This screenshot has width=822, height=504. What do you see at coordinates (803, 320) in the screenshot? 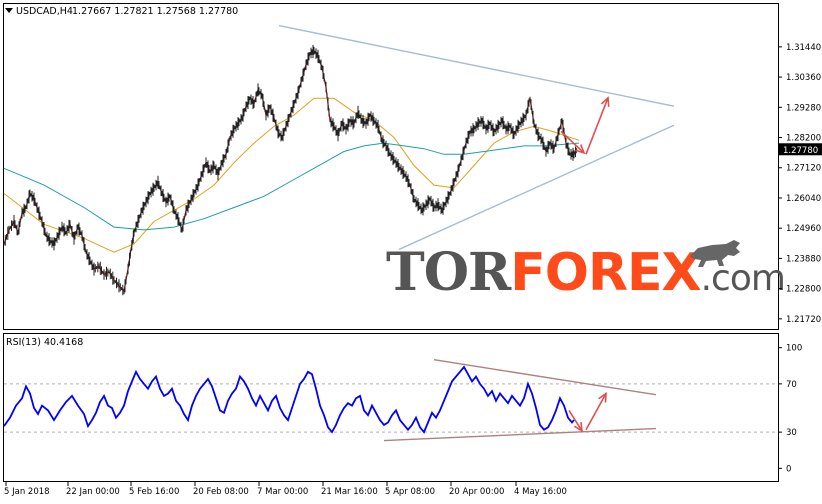
I see `price-tick-label: 1.21720` at bounding box center [803, 320].